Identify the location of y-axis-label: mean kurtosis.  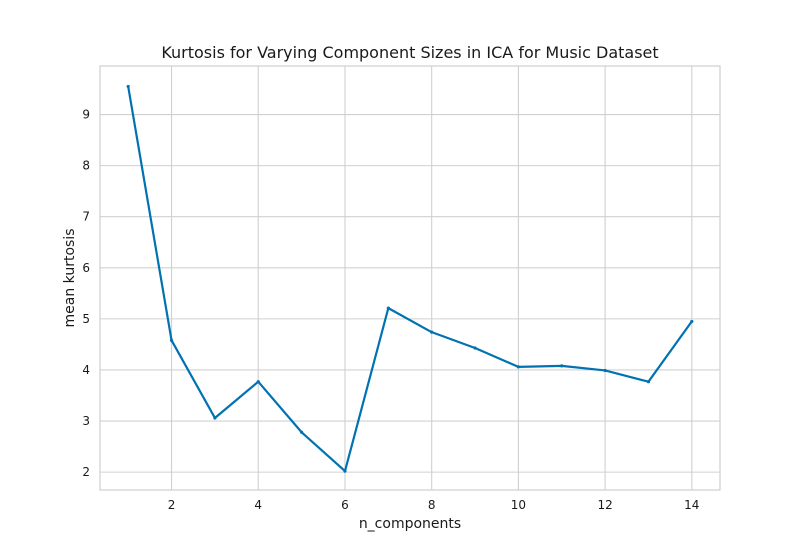
(70, 278).